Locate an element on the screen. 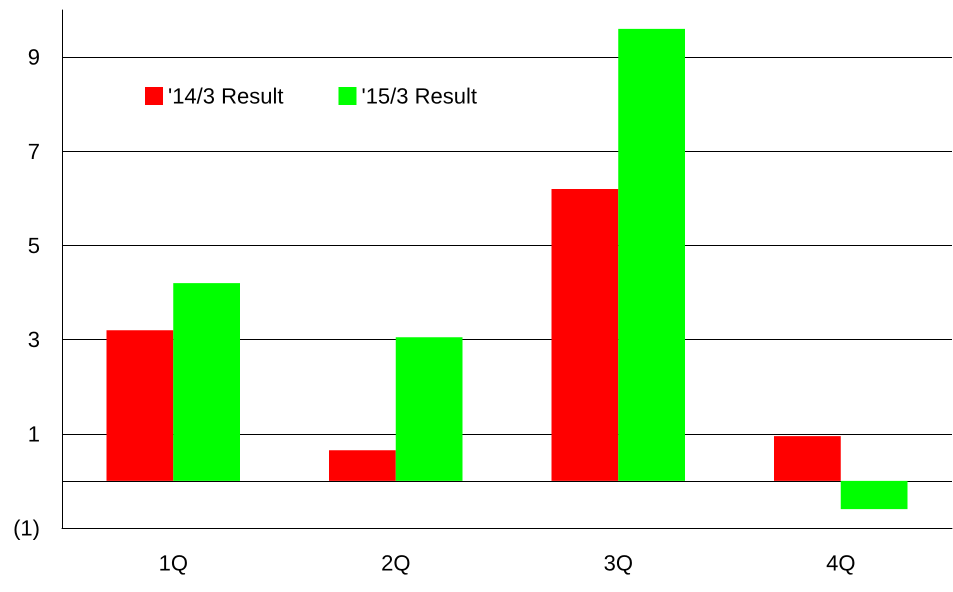 This screenshot has width=953, height=592. x-tick-label: 2Q is located at coordinates (395, 563).